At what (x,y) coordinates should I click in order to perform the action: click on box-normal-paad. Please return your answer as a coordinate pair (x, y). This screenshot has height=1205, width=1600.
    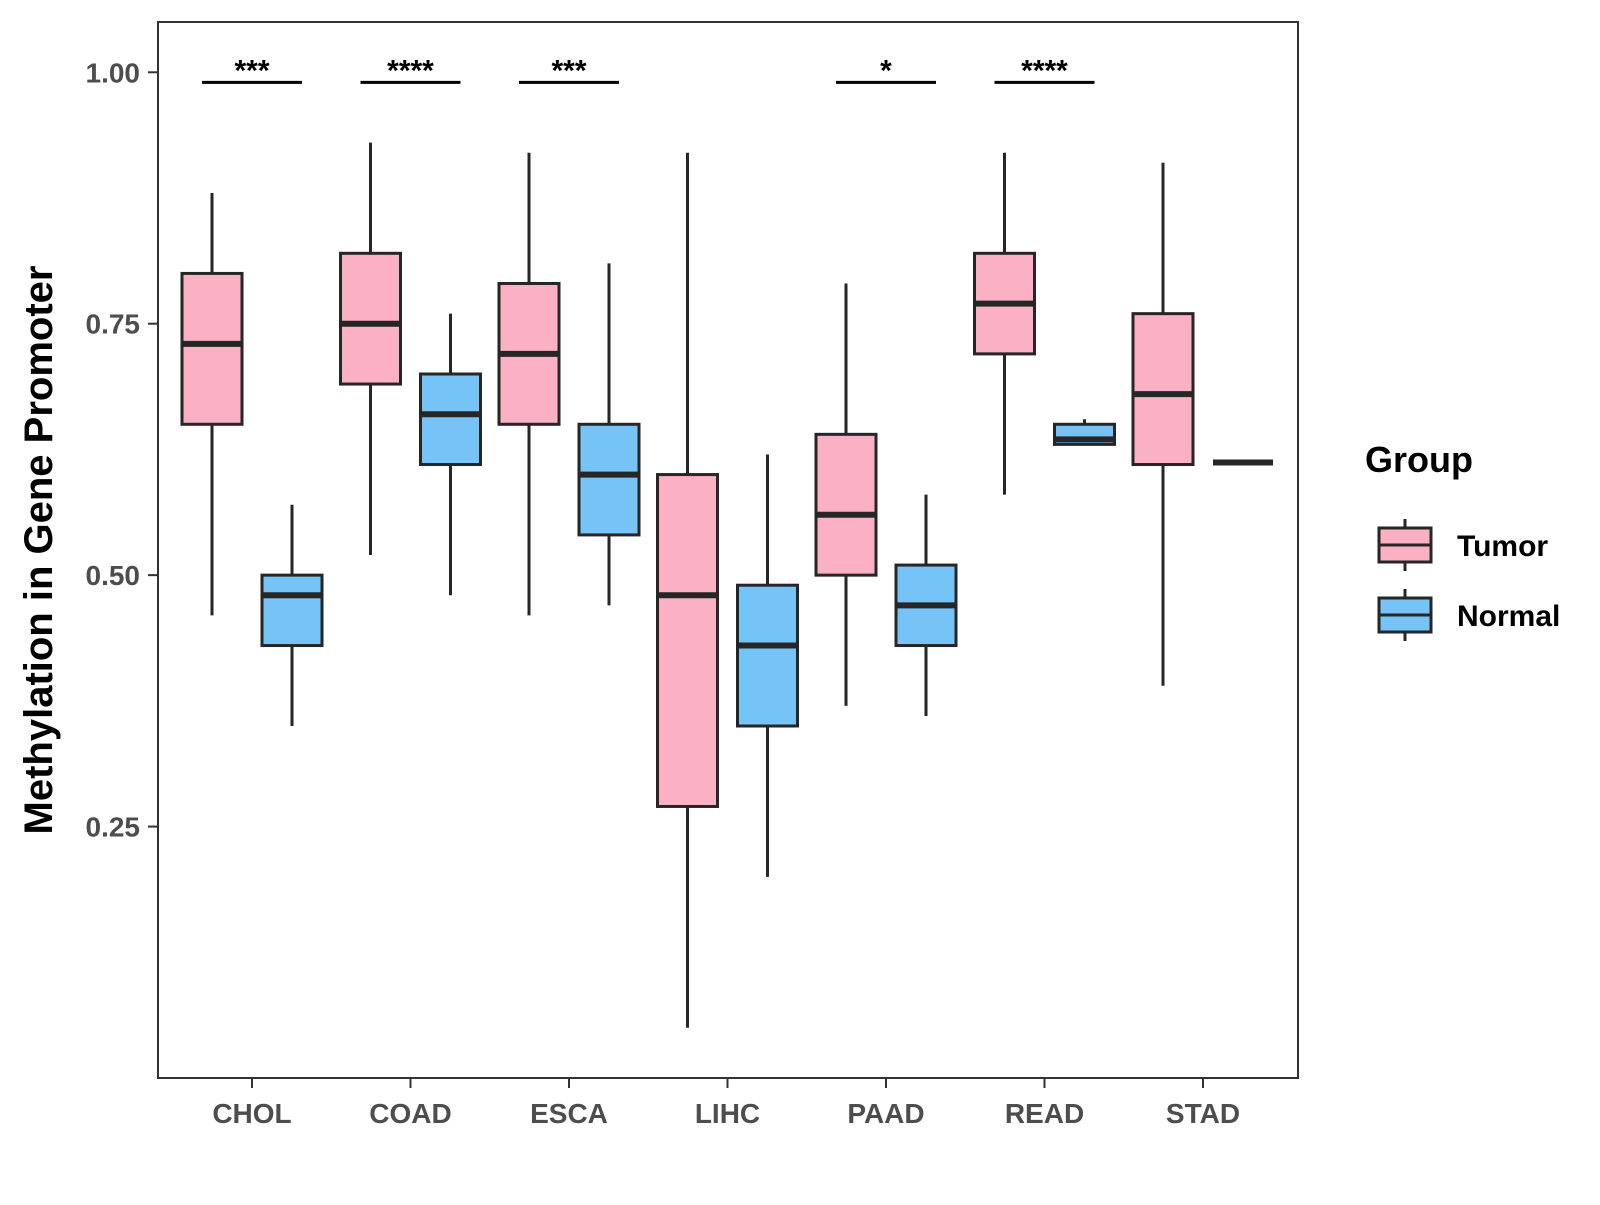
    Looking at the image, I should click on (926, 605).